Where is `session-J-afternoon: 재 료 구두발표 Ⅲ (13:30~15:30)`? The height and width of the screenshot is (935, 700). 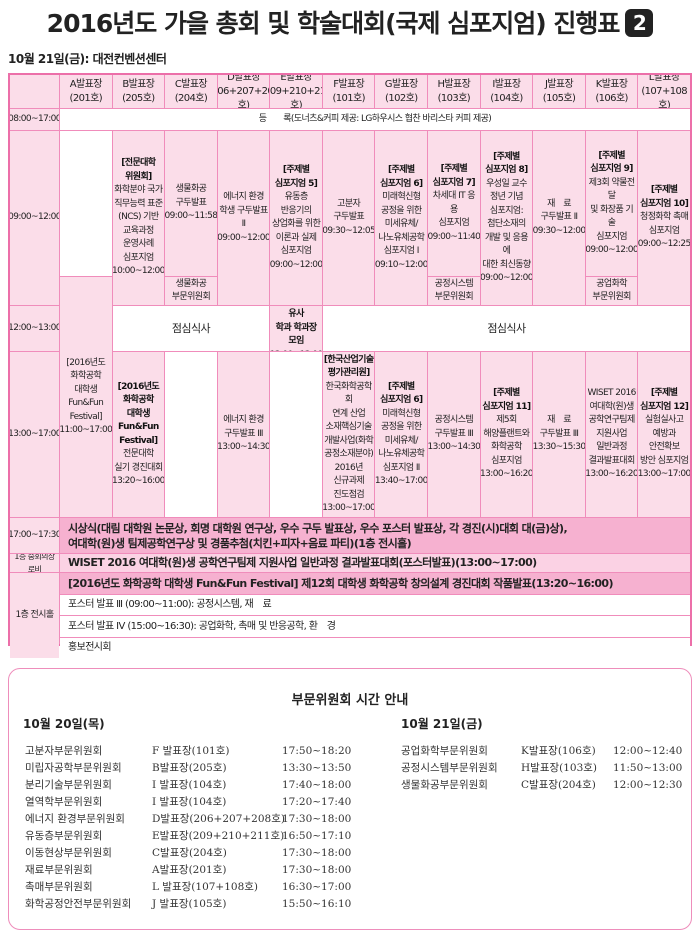
session-J-afternoon: 재 료 구두발표 Ⅲ (13:30~15:30) is located at coordinates (559, 434).